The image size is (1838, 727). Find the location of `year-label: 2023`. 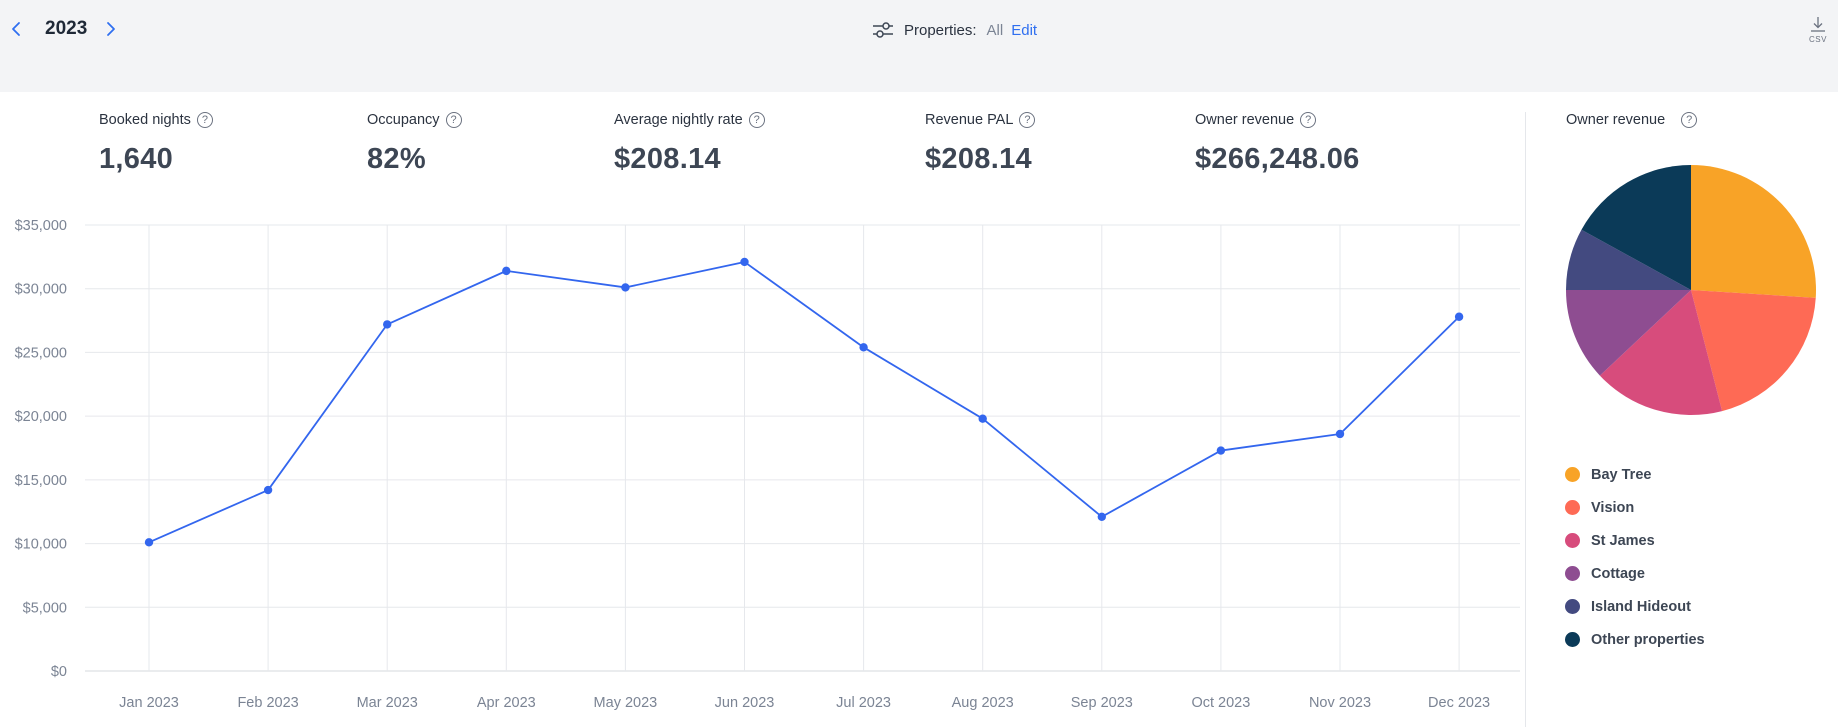

year-label: 2023 is located at coordinates (66, 28).